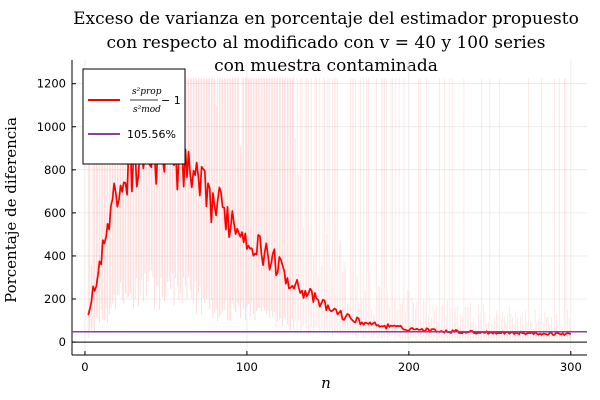  What do you see at coordinates (571, 367) in the screenshot?
I see `x-tick-label: 300` at bounding box center [571, 367].